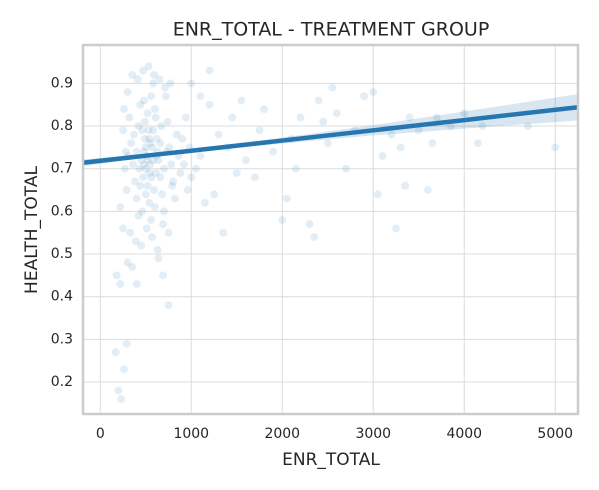 This screenshot has width=599, height=490. What do you see at coordinates (100, 434) in the screenshot?
I see `x-tick-label: 0` at bounding box center [100, 434].